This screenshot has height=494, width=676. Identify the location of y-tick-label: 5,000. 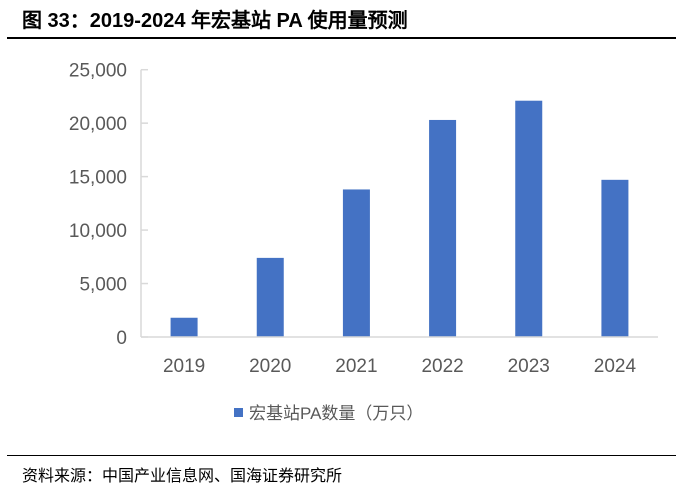
(103, 285).